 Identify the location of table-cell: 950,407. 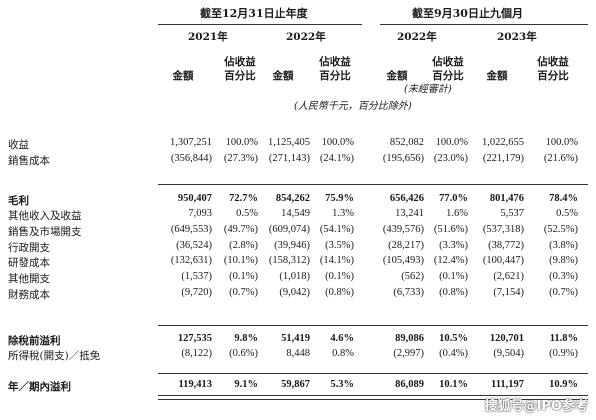
(194, 198).